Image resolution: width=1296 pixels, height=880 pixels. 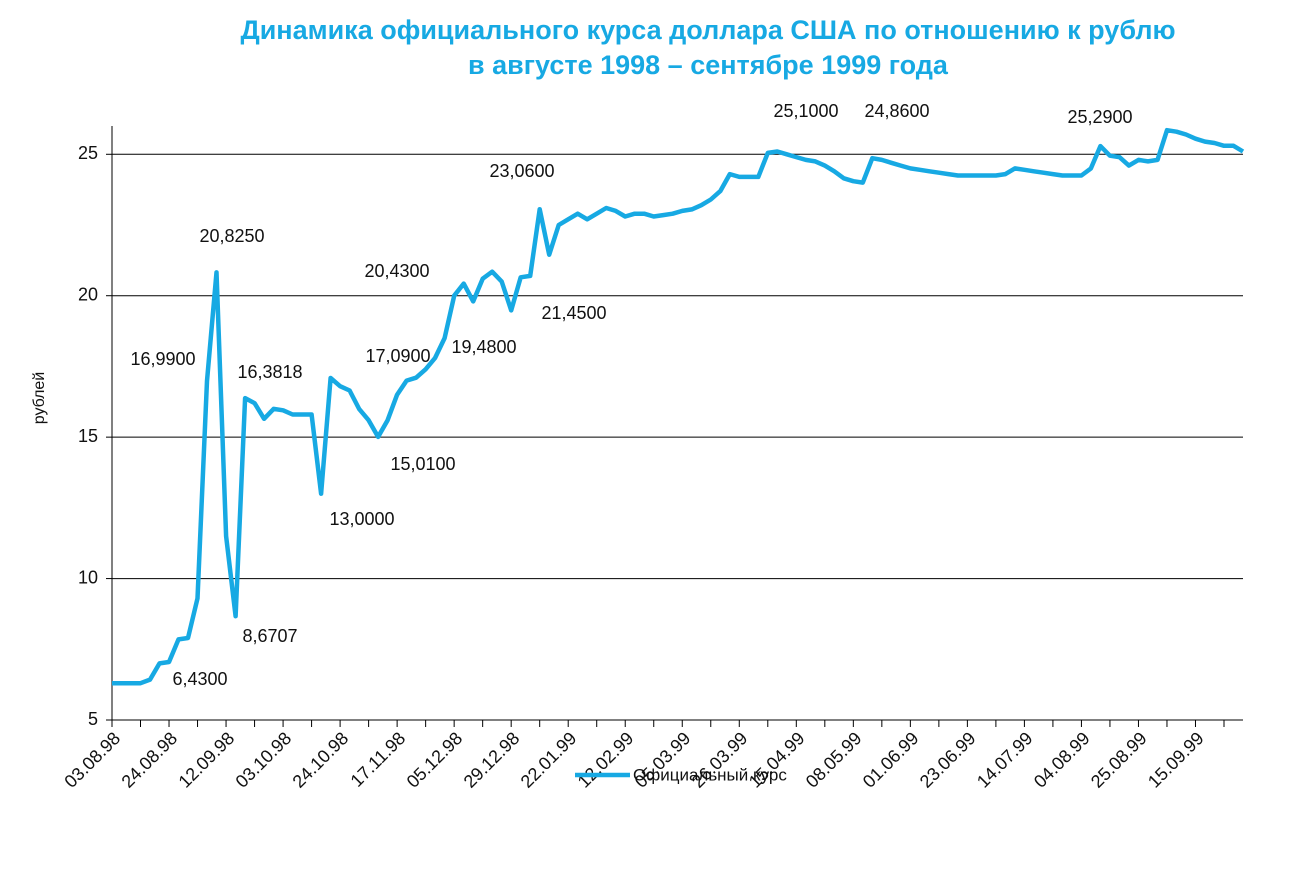 What do you see at coordinates (1005, 760) in the screenshot?
I see `x-tick-label: 14.07.99` at bounding box center [1005, 760].